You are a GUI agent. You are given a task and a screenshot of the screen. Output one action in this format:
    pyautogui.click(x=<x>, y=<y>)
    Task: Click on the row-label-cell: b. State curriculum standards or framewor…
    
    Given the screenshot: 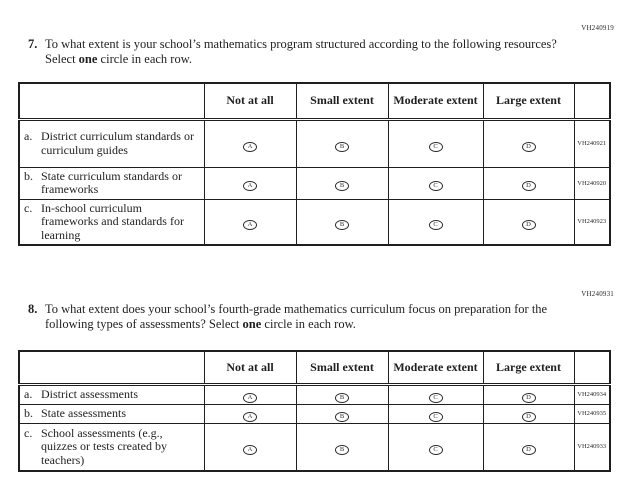 What is the action you would take?
    pyautogui.click(x=111, y=183)
    